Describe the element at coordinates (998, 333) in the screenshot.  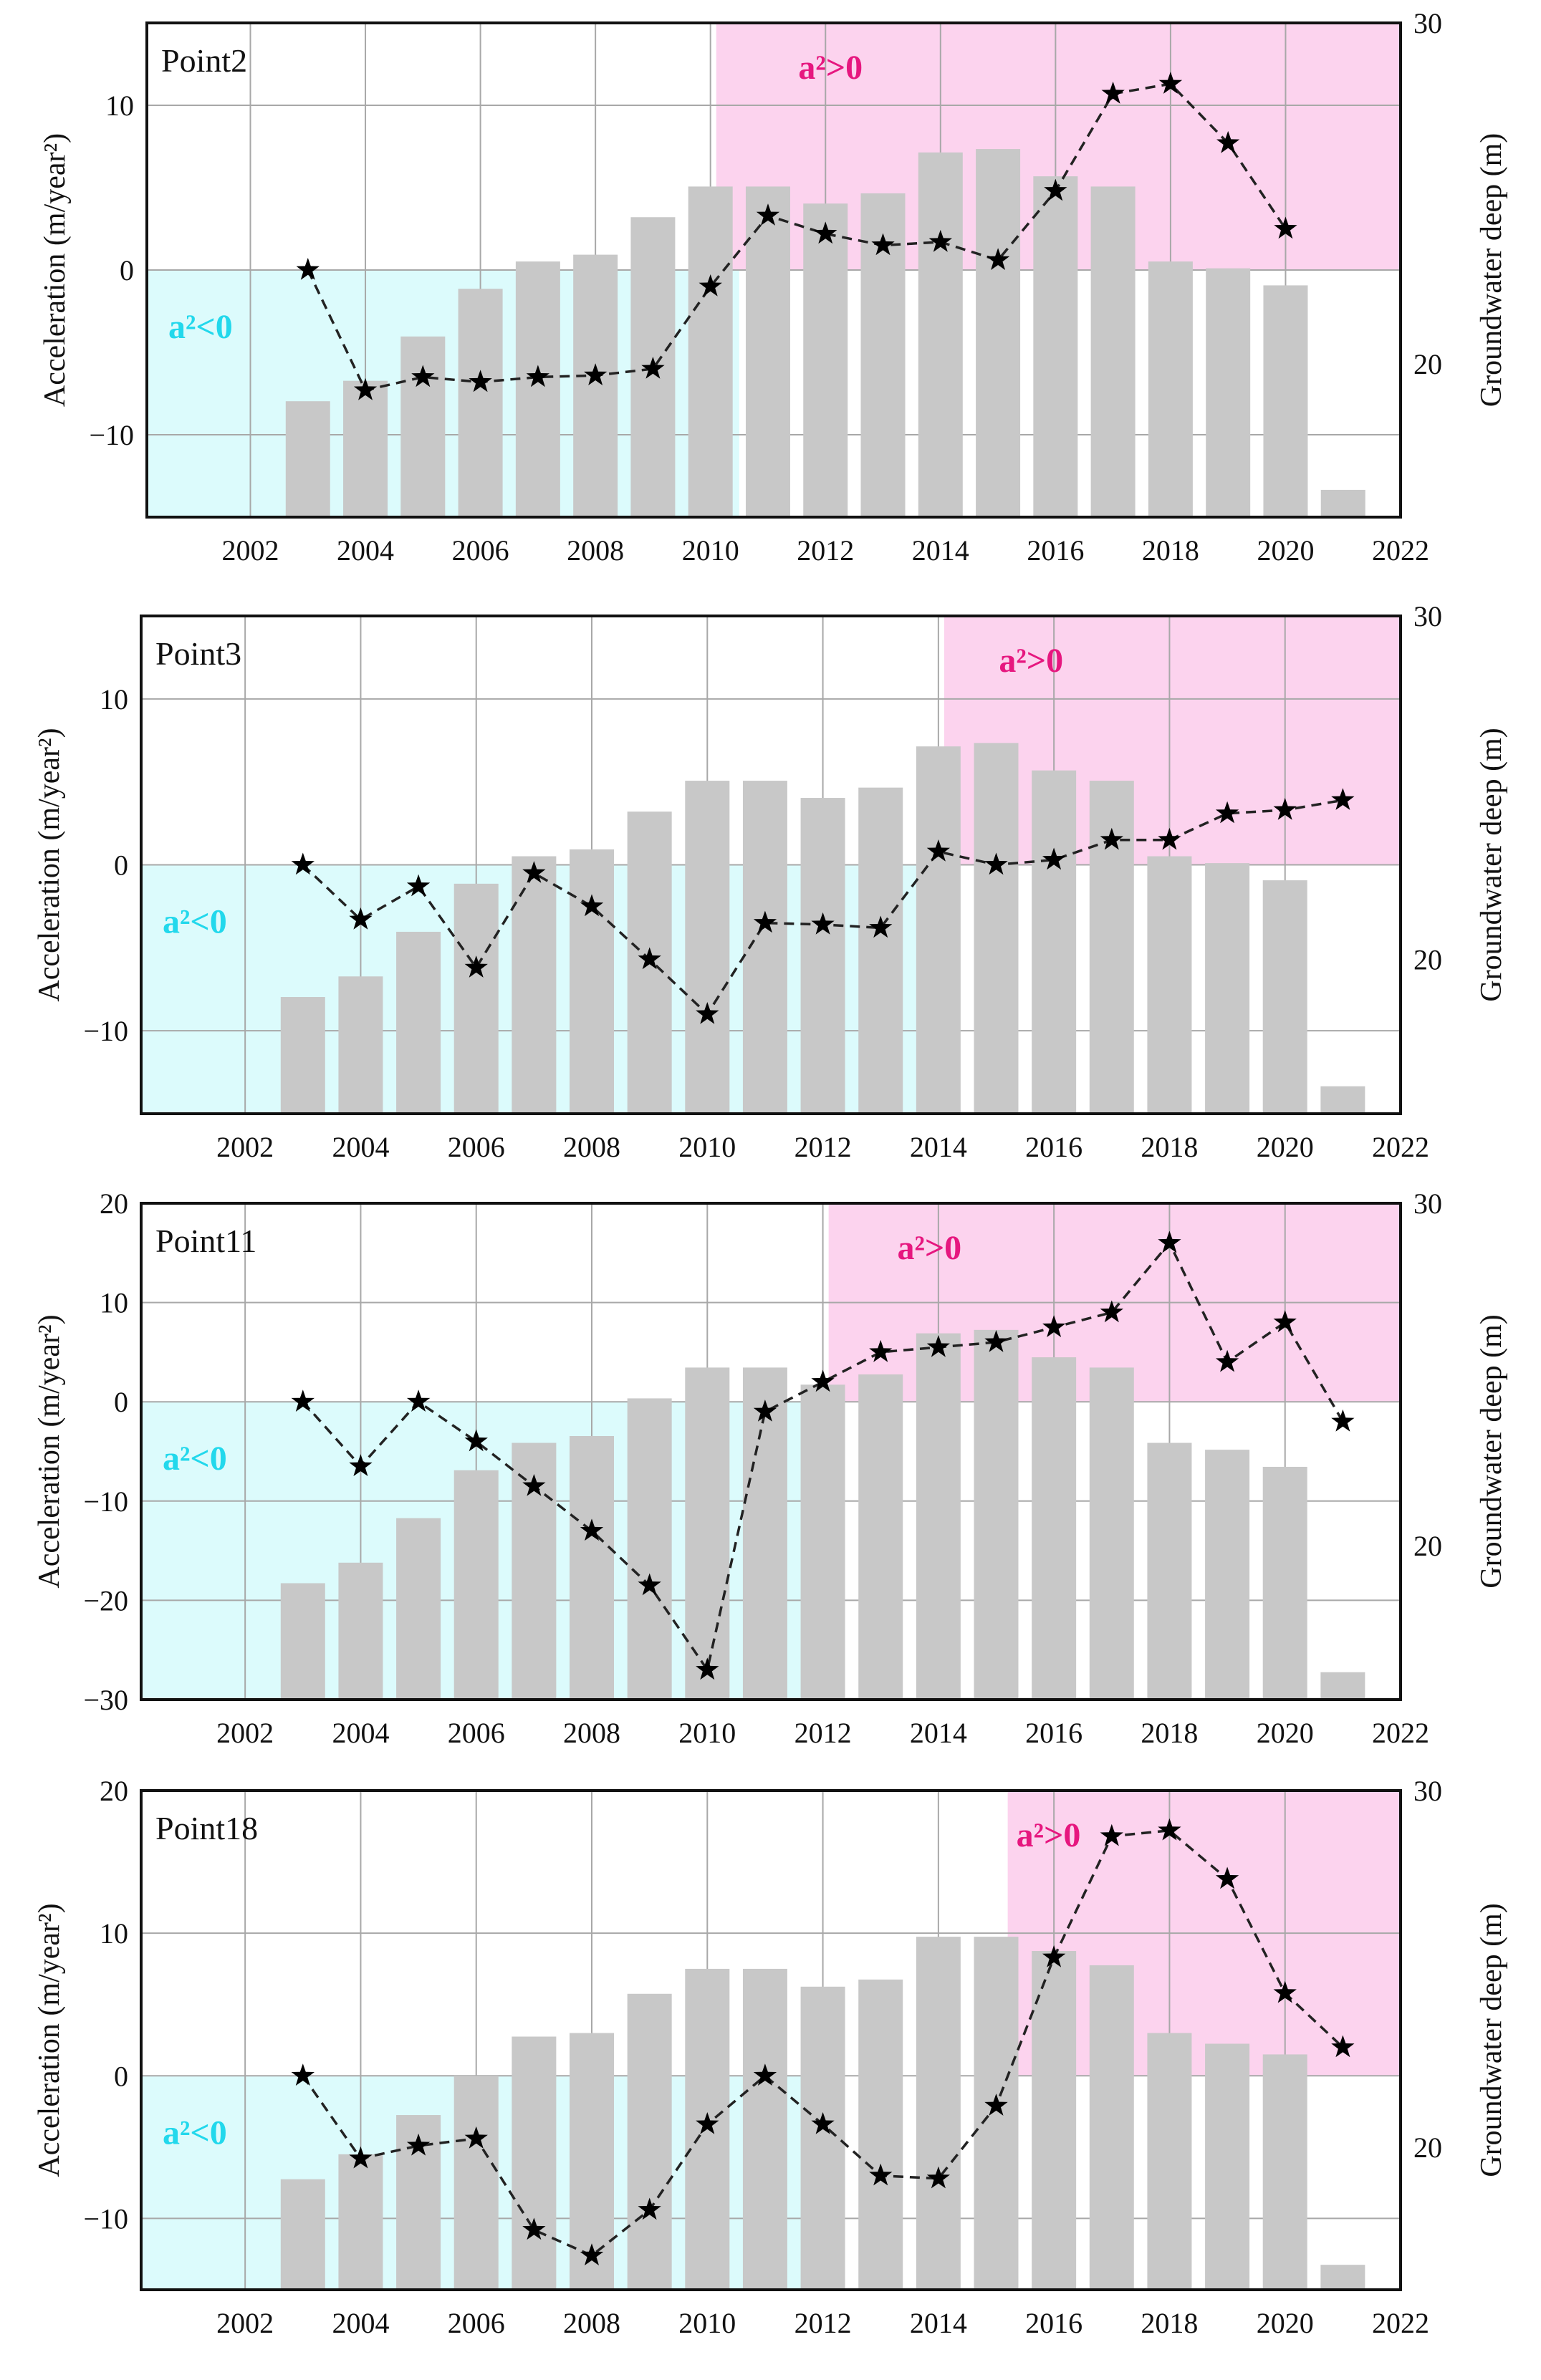
I see `bar-2015` at that location.